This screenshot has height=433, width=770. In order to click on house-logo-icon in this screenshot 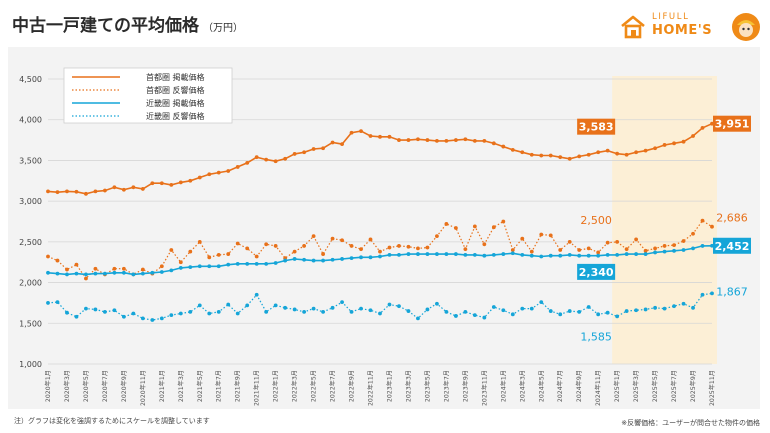, I will do `click(633, 27)`.